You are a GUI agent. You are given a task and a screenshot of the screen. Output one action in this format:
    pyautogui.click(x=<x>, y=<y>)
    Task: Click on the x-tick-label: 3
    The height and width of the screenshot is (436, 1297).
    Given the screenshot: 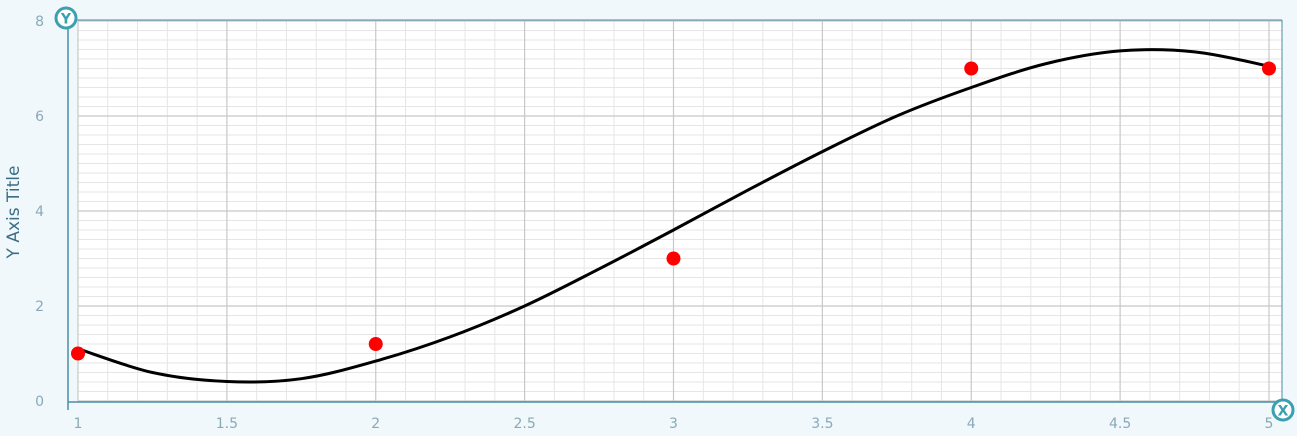 What is the action you would take?
    pyautogui.click(x=673, y=424)
    